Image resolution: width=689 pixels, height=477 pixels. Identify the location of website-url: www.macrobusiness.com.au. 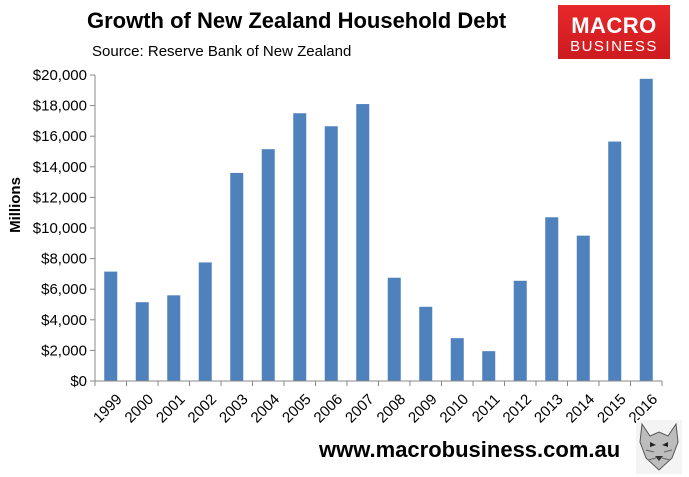
(470, 449).